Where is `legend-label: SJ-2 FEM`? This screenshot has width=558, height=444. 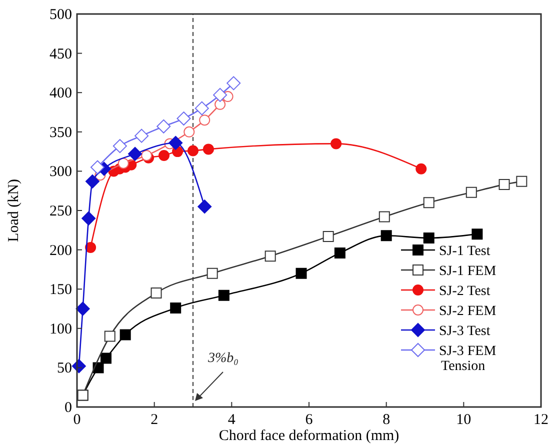 legend-label: SJ-2 FEM is located at coordinates (468, 311).